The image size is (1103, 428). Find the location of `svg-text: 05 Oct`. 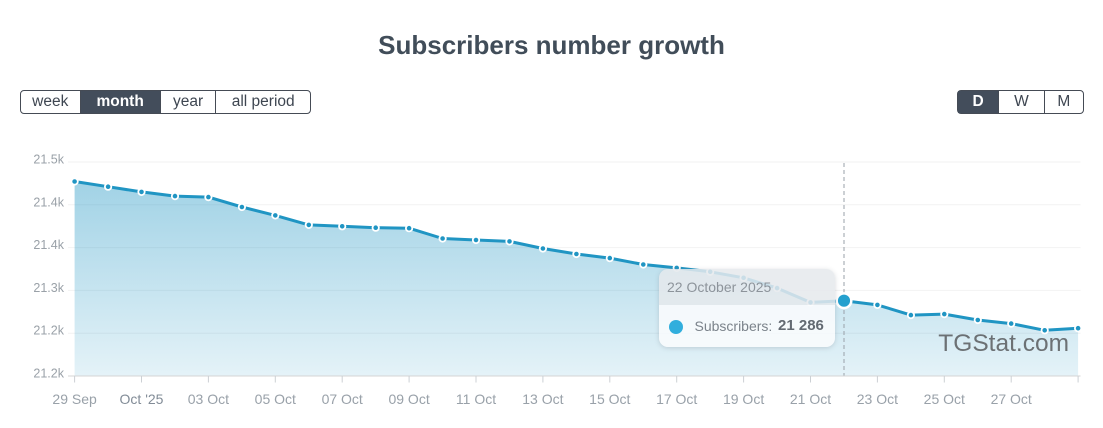

svg-text: 05 Oct is located at coordinates (275, 399).